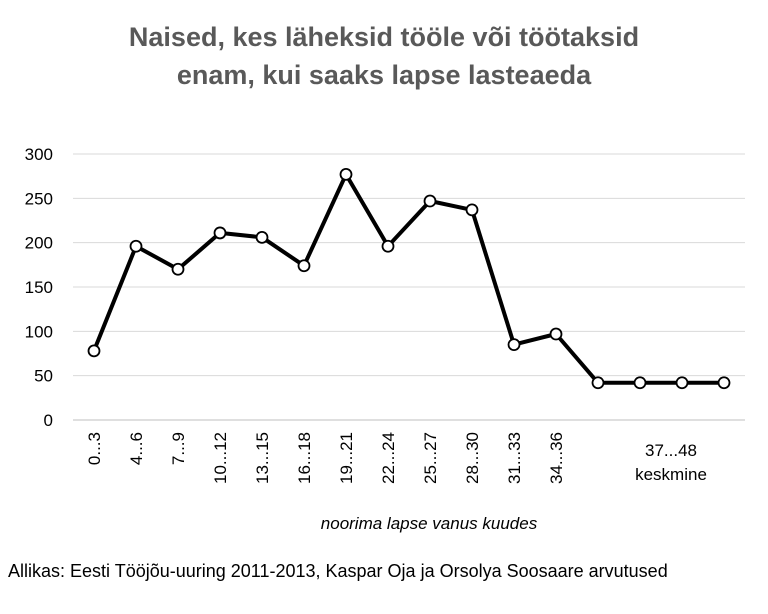 Image resolution: width=768 pixels, height=614 pixels. Describe the element at coordinates (39, 198) in the screenshot. I see `y-tick-label: 250` at that location.